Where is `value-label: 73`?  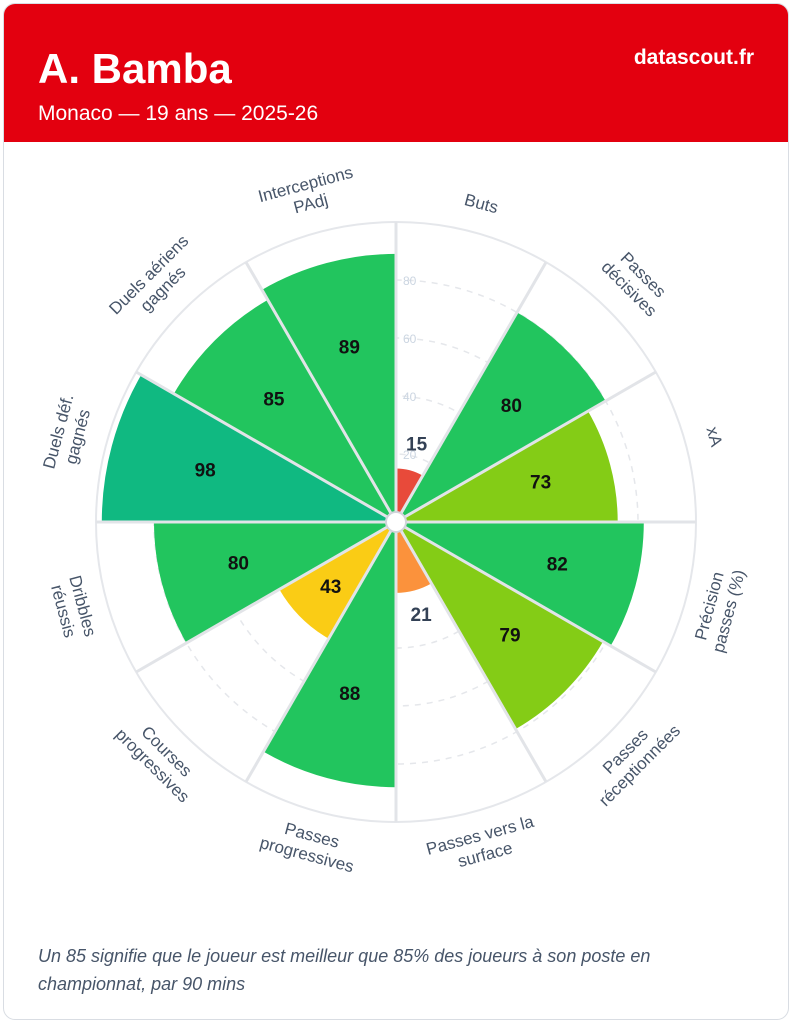
value-label: 73 is located at coordinates (540, 483).